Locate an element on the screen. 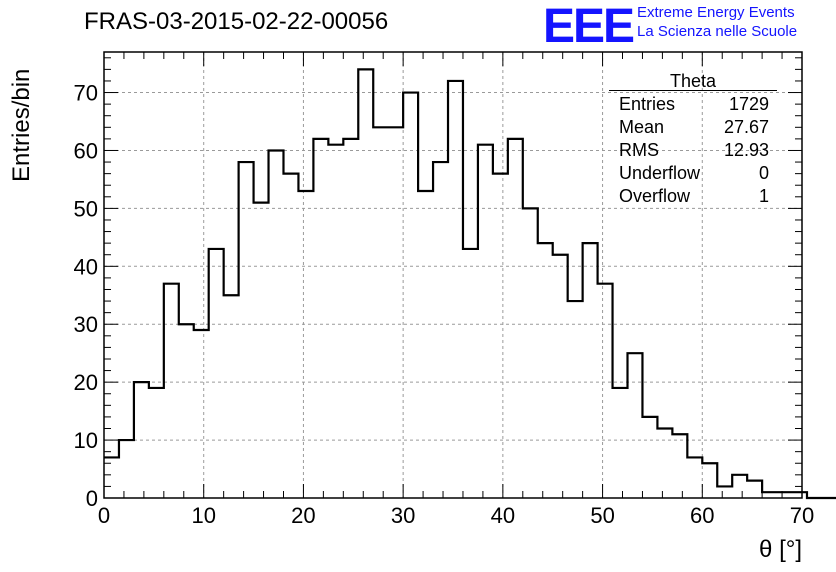 The image size is (836, 572). x-tick-label: 50 is located at coordinates (602, 515).